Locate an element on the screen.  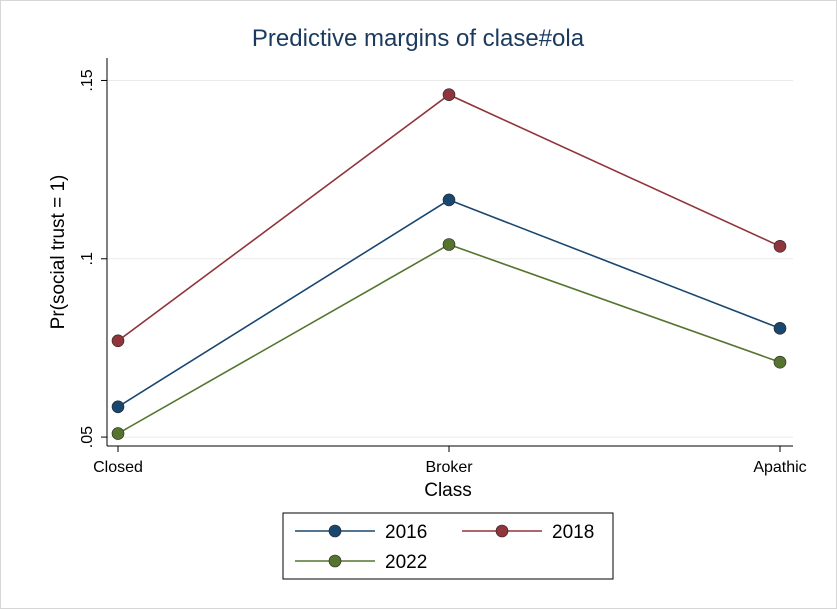
x-tick-label: Broker is located at coordinates (449, 467).